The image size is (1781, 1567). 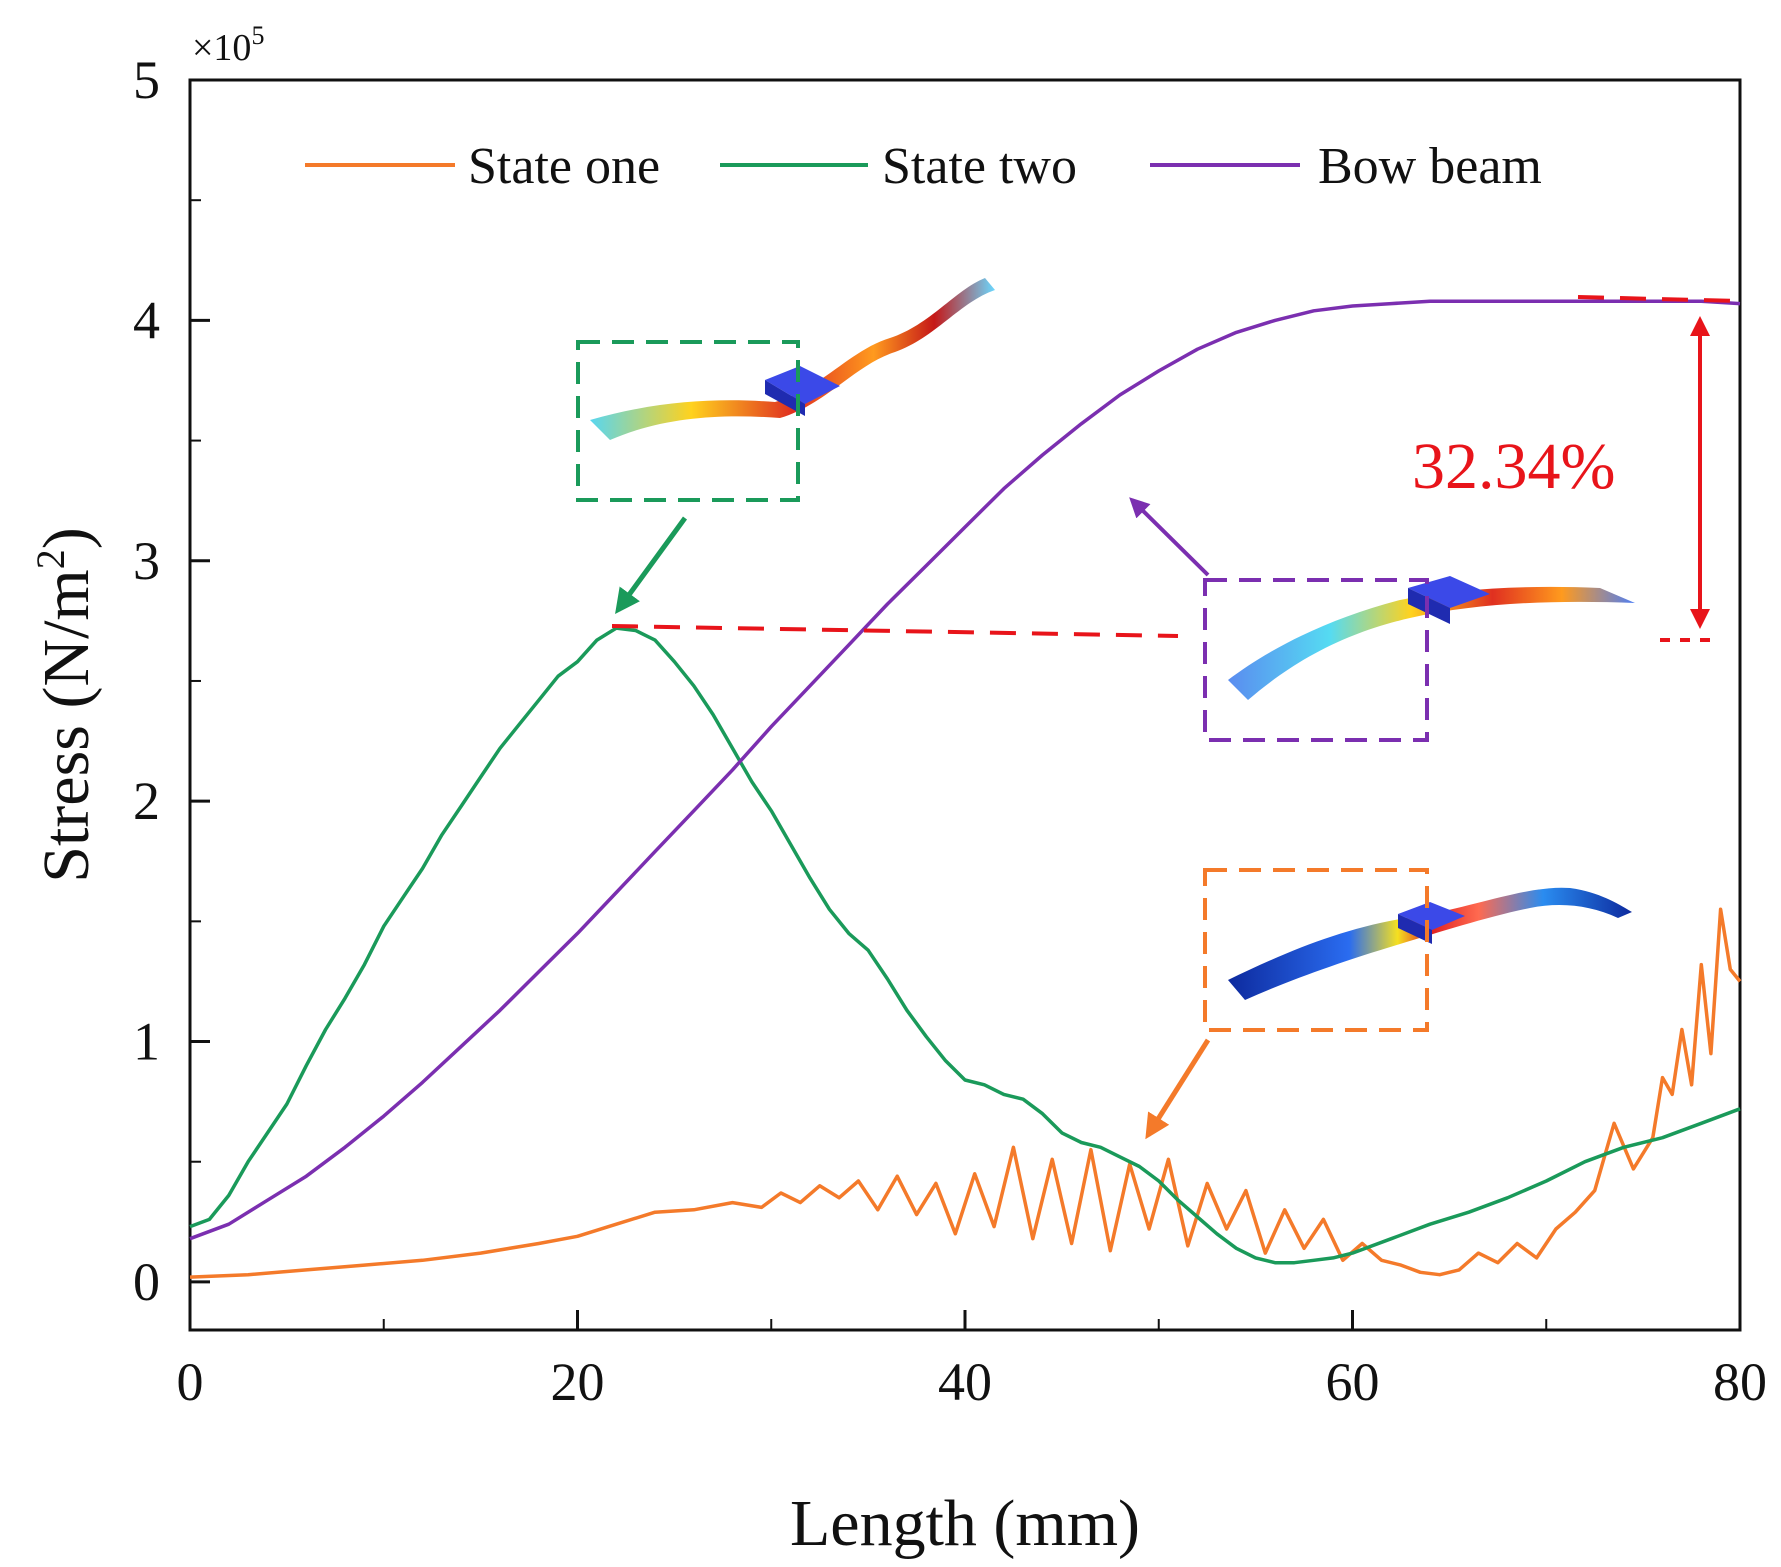 What do you see at coordinates (578, 1382) in the screenshot?
I see `x-tick-label: 20` at bounding box center [578, 1382].